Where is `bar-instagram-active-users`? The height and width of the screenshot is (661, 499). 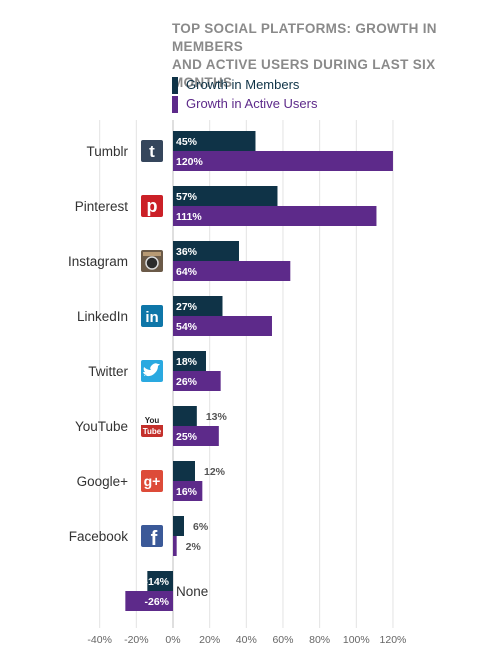
bar-instagram-active-users is located at coordinates (232, 271).